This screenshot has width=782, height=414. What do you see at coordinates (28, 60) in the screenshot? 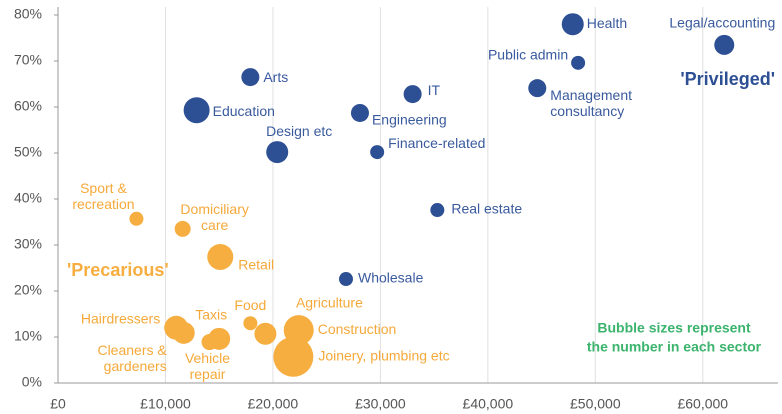
I see `y-tick-label: 70%` at bounding box center [28, 60].